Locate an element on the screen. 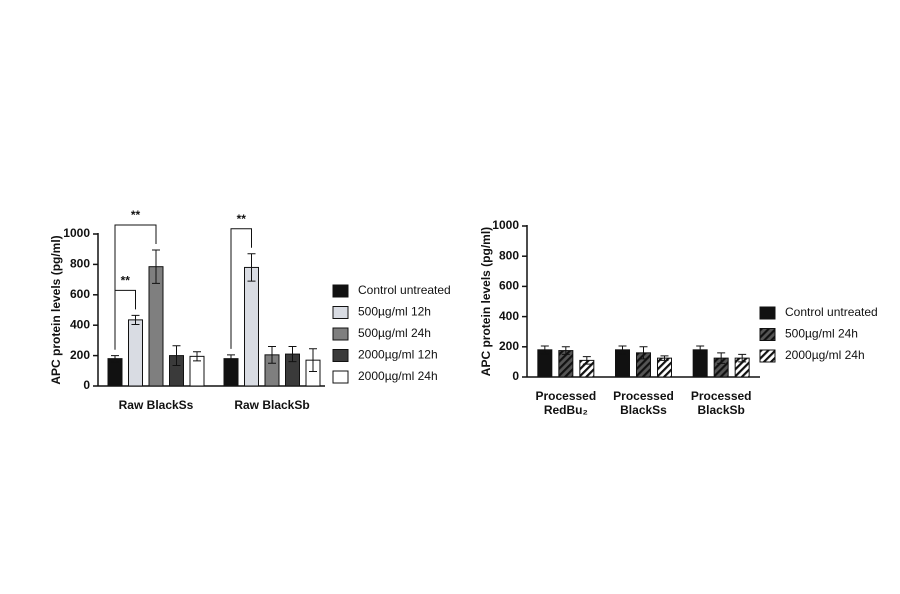 The height and width of the screenshot is (594, 900). legend-label: 500µg/ml 12h is located at coordinates (394, 312).